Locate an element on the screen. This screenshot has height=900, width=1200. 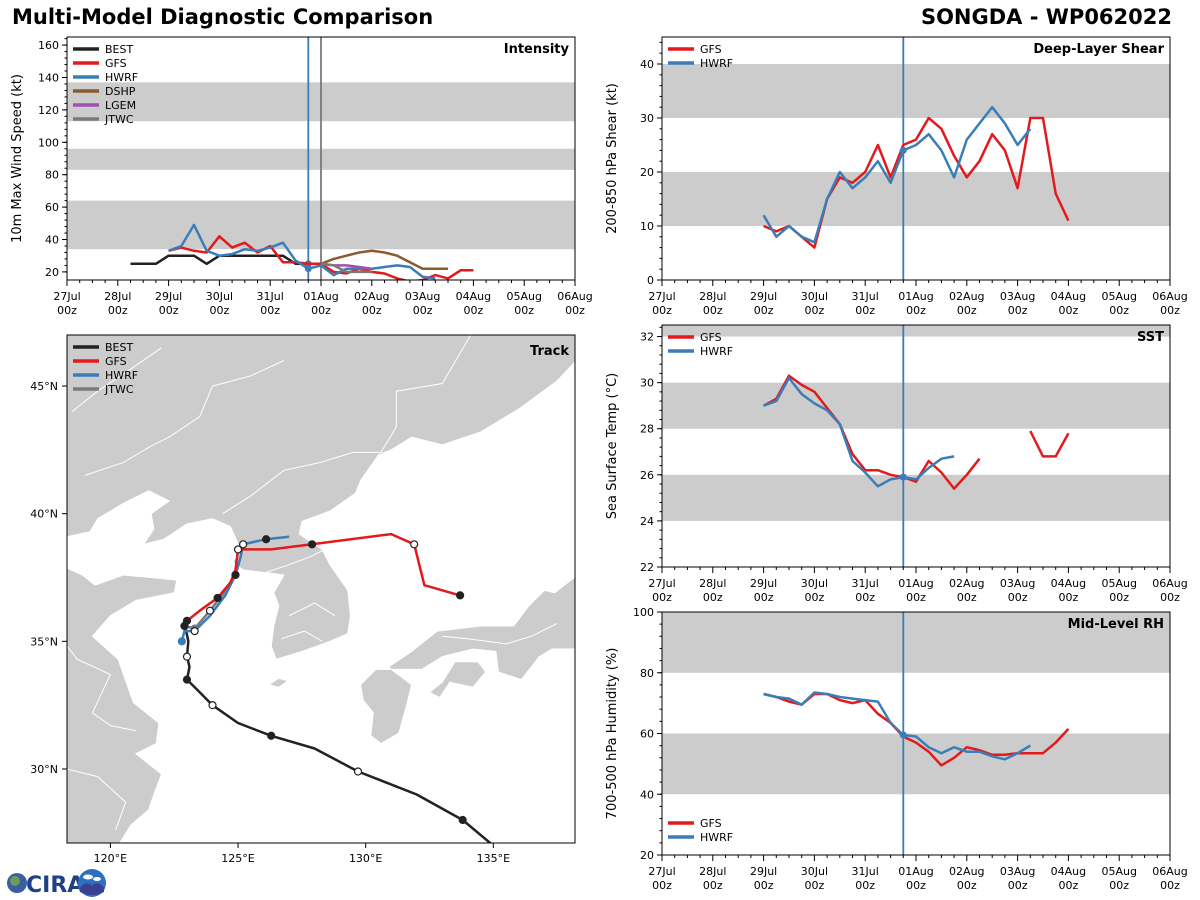
lon-tick-label: 125°E is located at coordinates (237, 858).